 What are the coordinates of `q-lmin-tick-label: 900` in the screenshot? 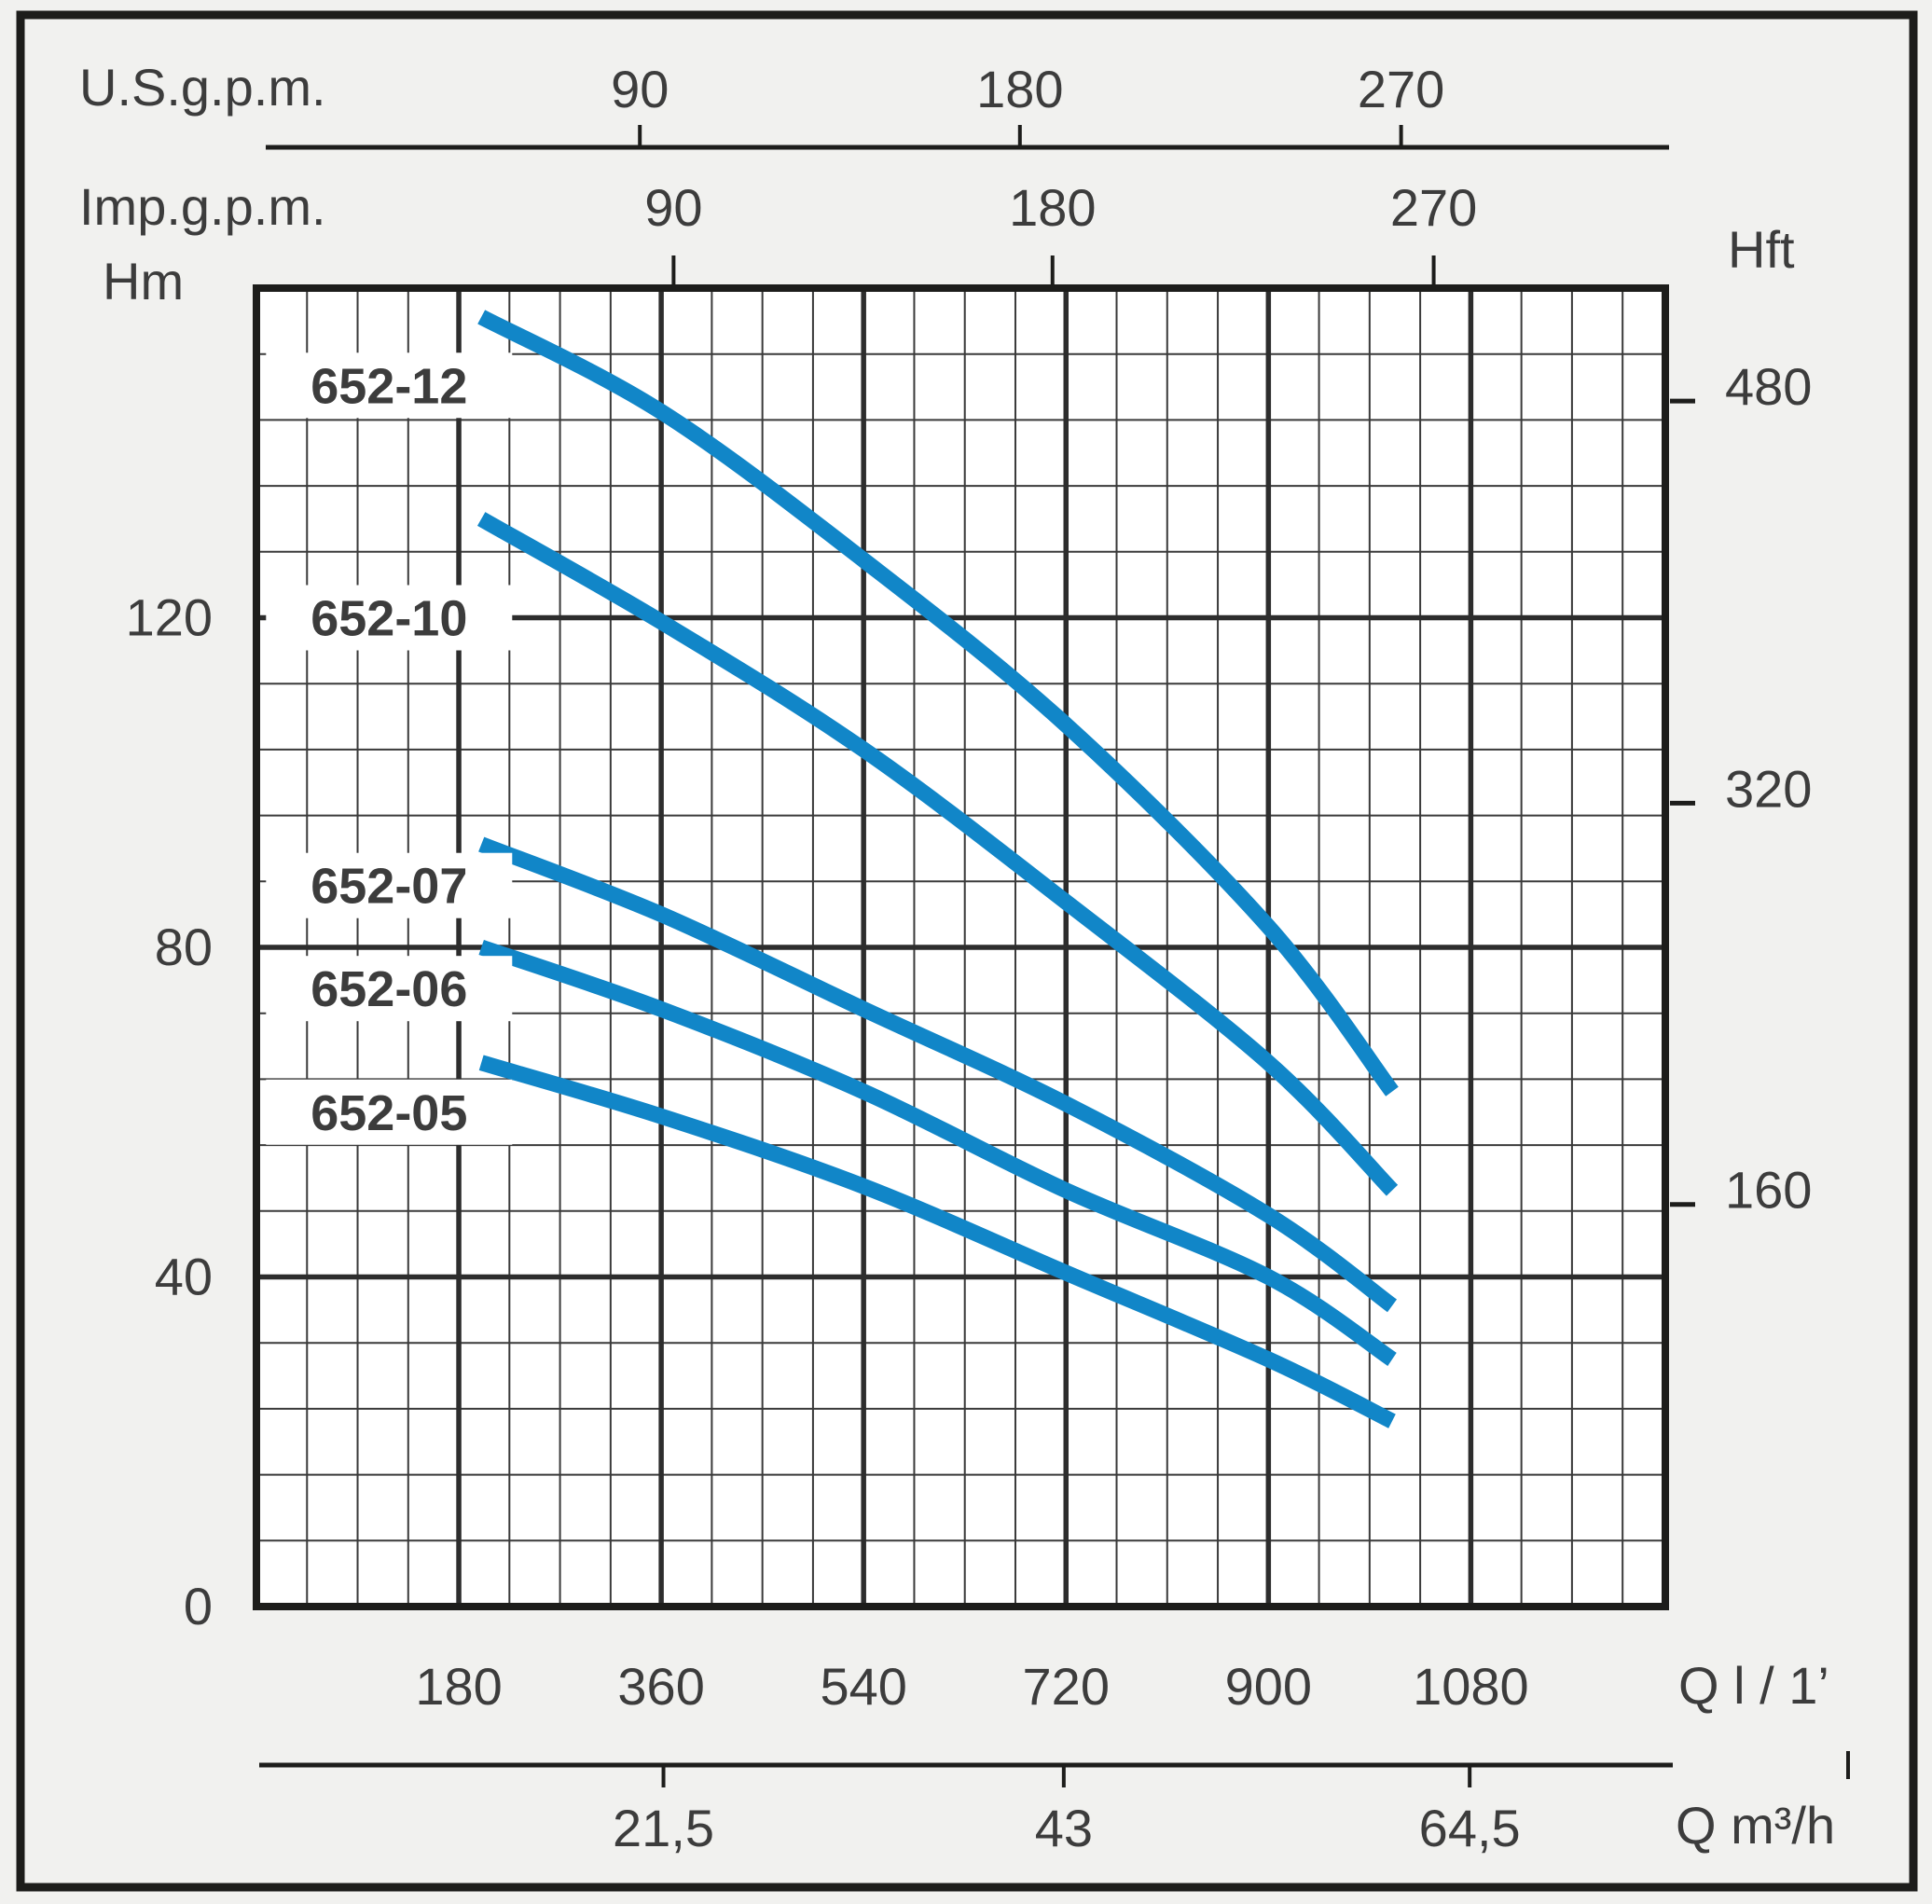 It's located at (1268, 1686).